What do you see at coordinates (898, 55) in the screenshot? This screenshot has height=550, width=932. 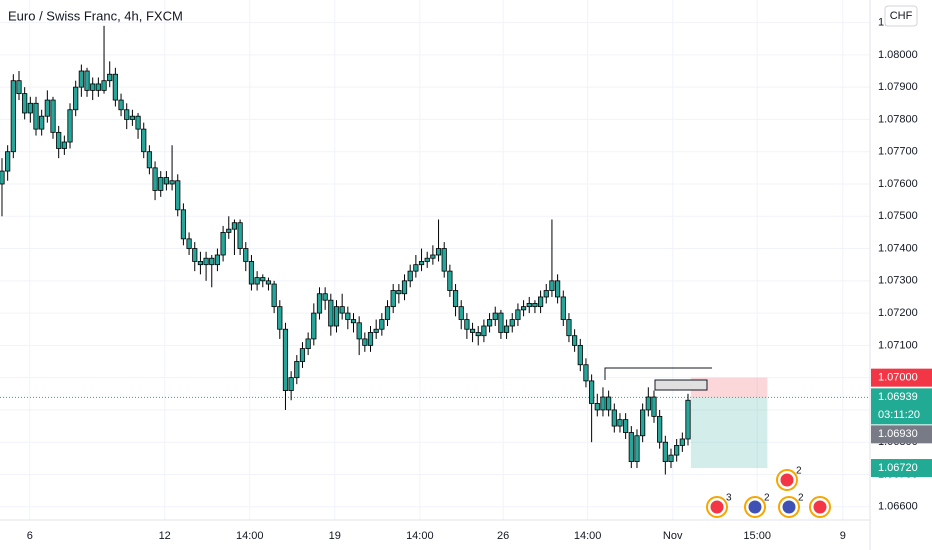 I see `y-tick-label: 1.08000` at bounding box center [898, 55].